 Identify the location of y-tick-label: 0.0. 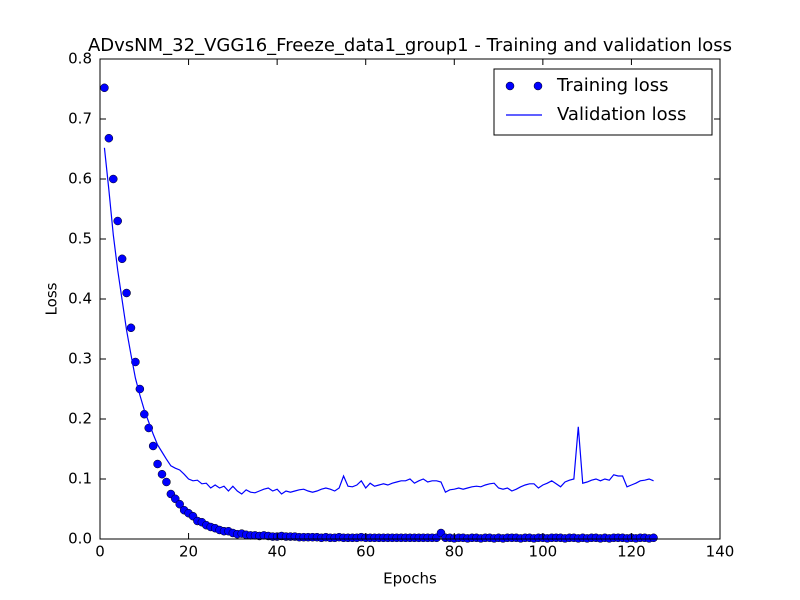
(80, 539).